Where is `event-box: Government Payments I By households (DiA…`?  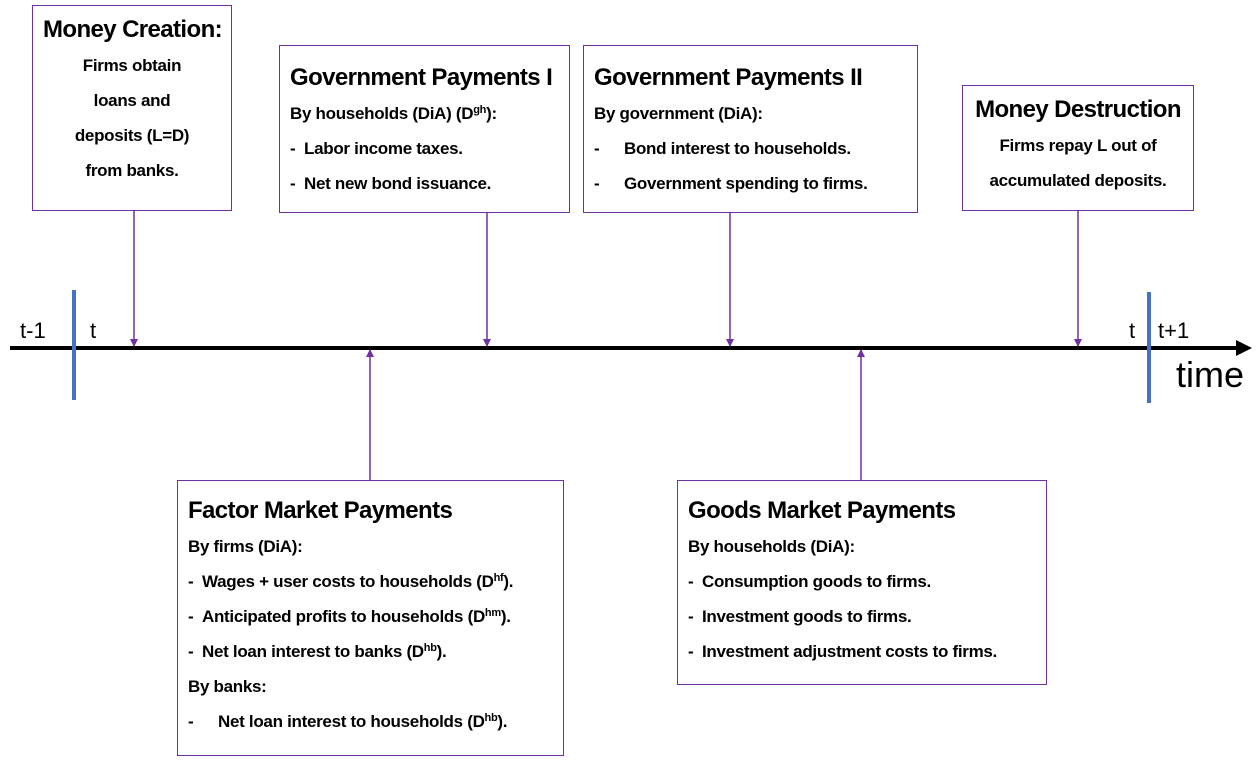
event-box: Government Payments I By households (DiA… is located at coordinates (424, 129).